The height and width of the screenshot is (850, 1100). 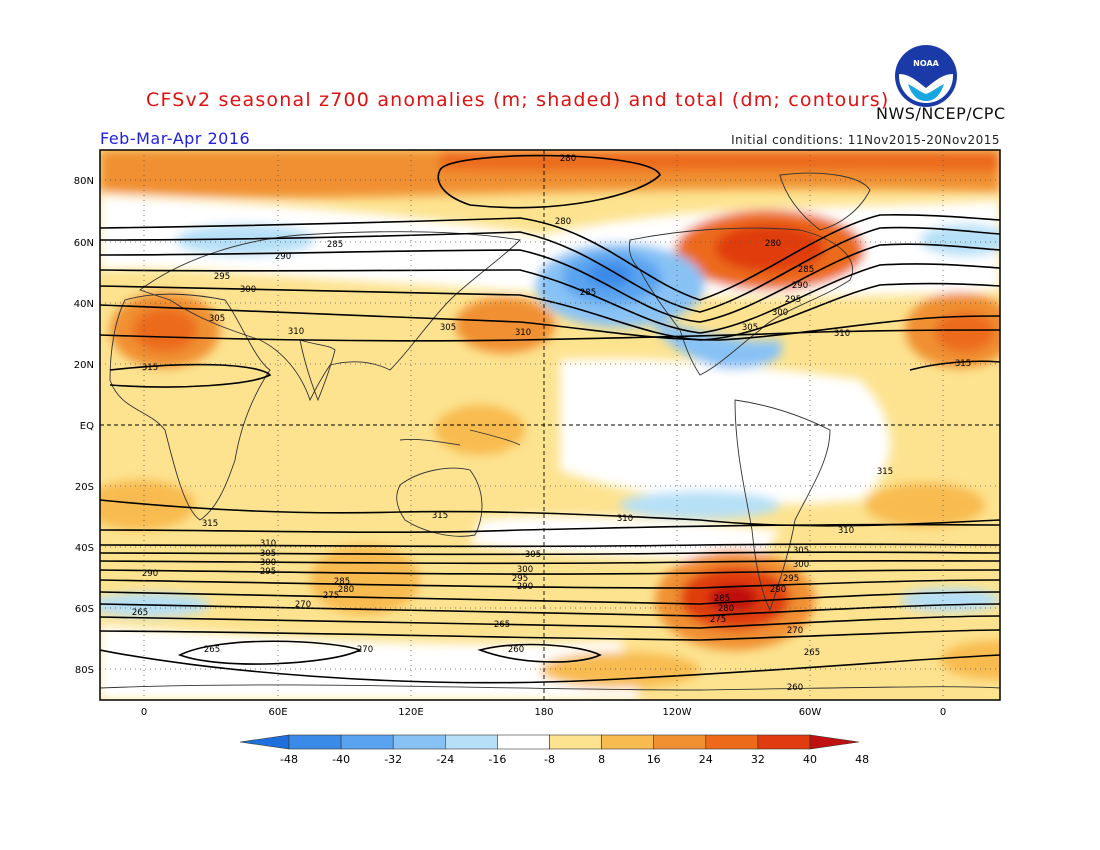 What do you see at coordinates (175, 138) in the screenshot?
I see `season-label: Feb-Mar-Apr 2016` at bounding box center [175, 138].